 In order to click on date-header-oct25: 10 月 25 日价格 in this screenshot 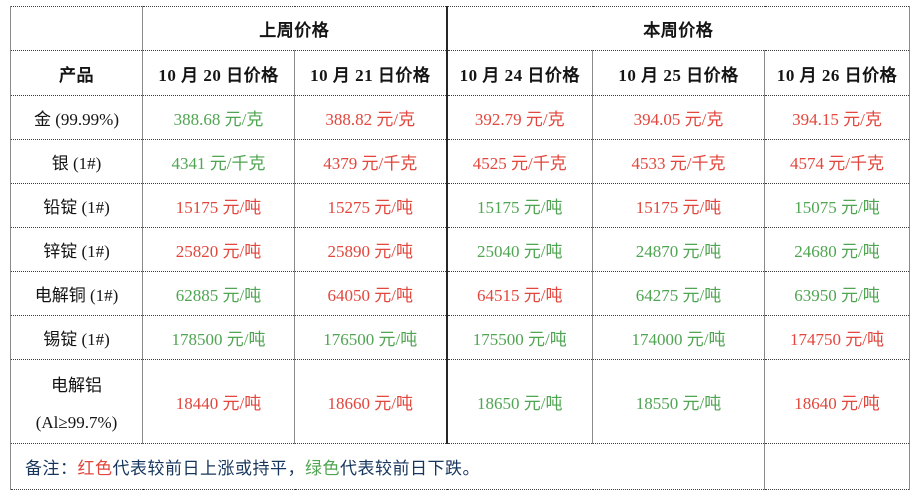, I will do `click(678, 73)`.